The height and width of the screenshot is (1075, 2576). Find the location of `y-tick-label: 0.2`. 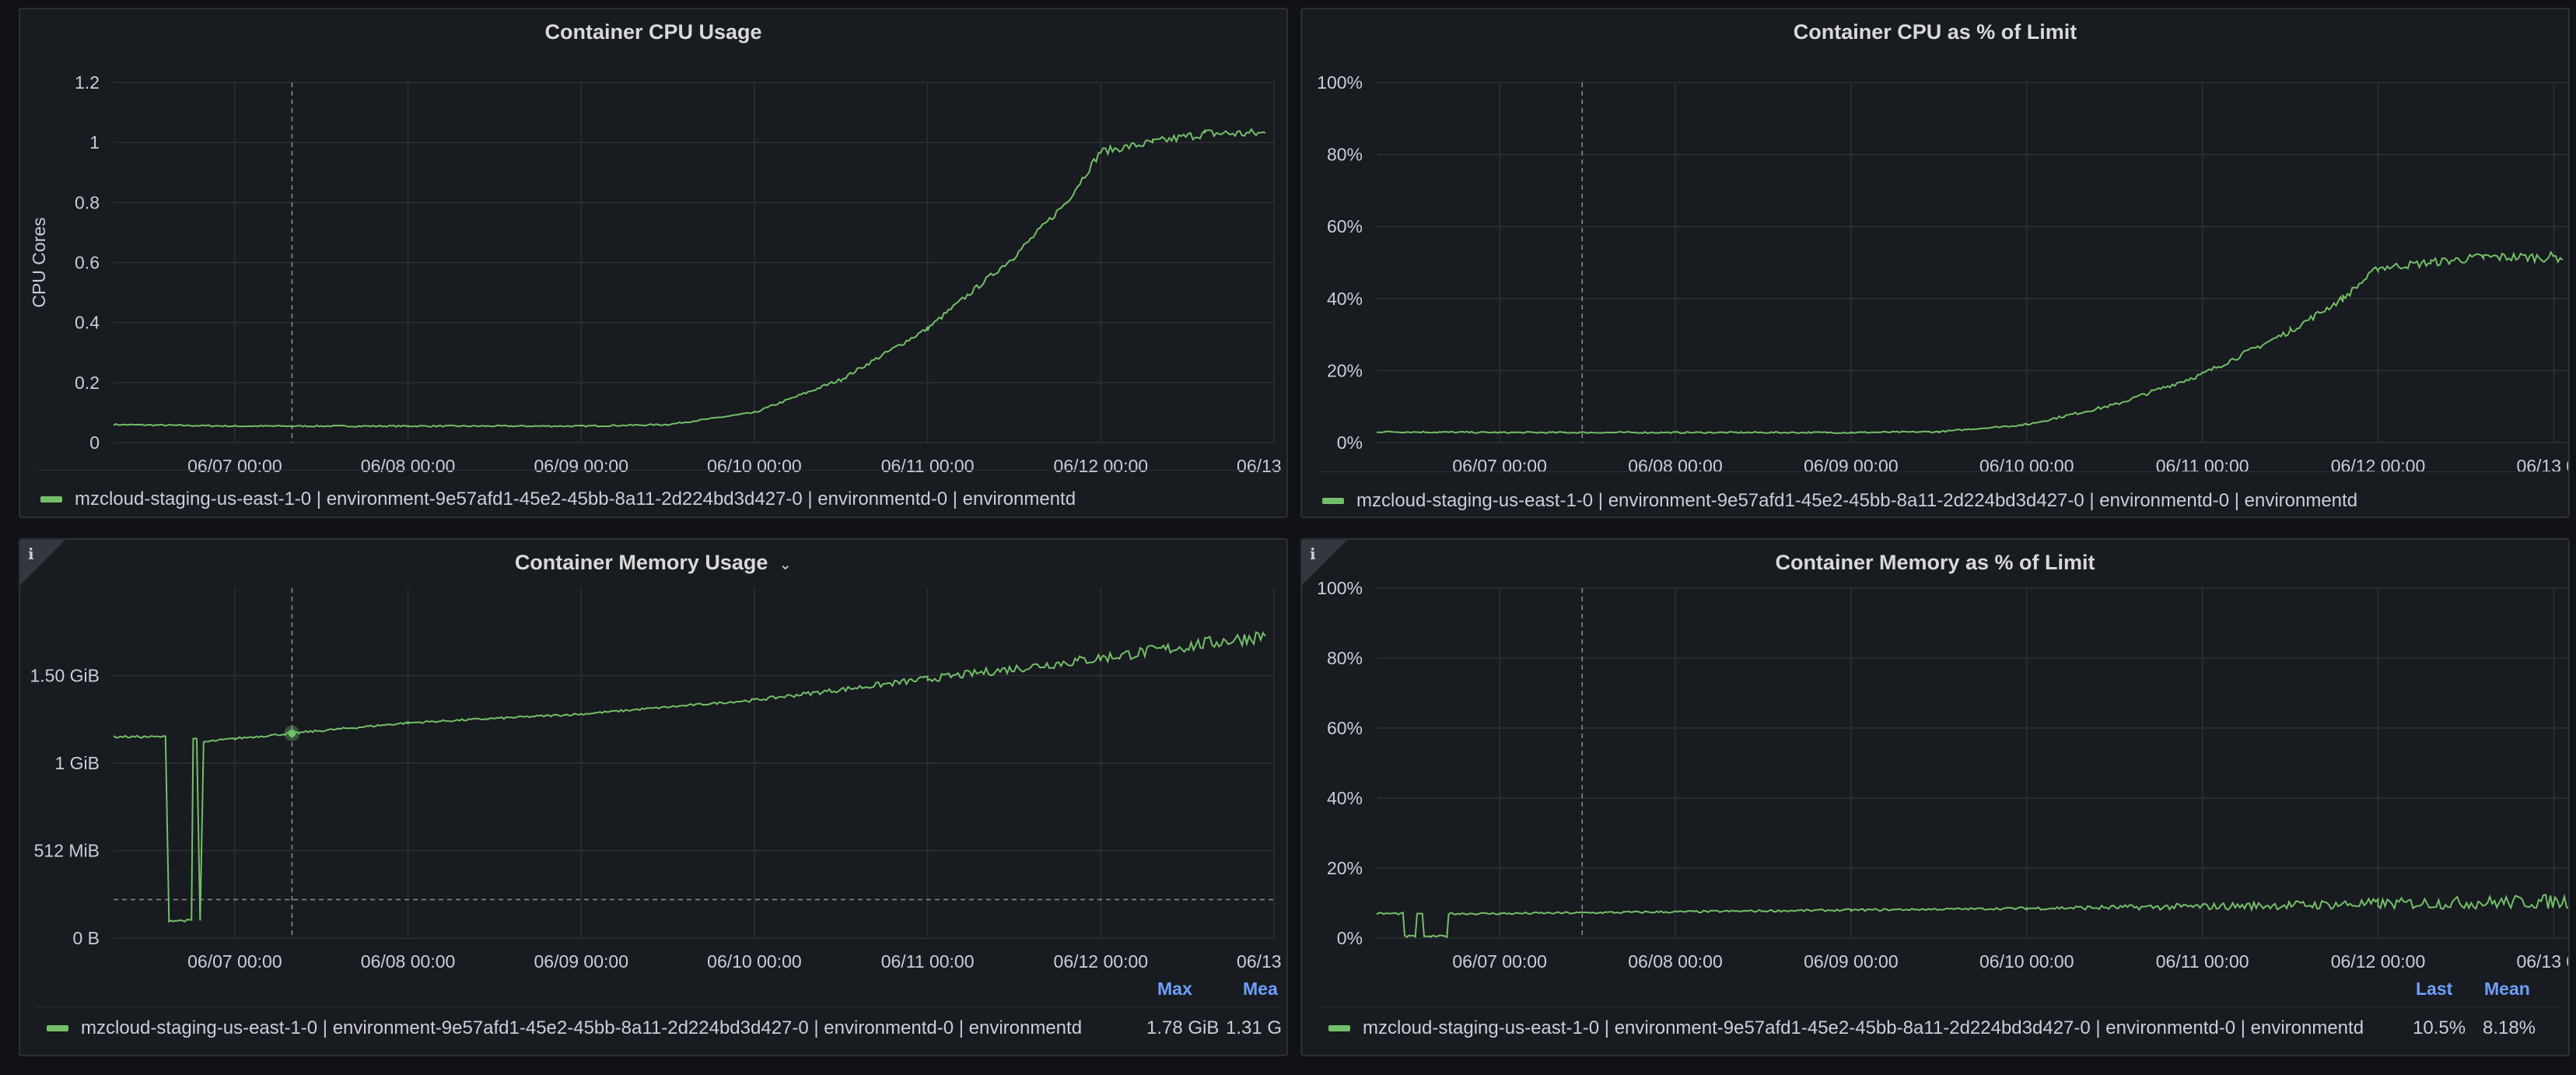

y-tick-label: 0.2 is located at coordinates (88, 383).